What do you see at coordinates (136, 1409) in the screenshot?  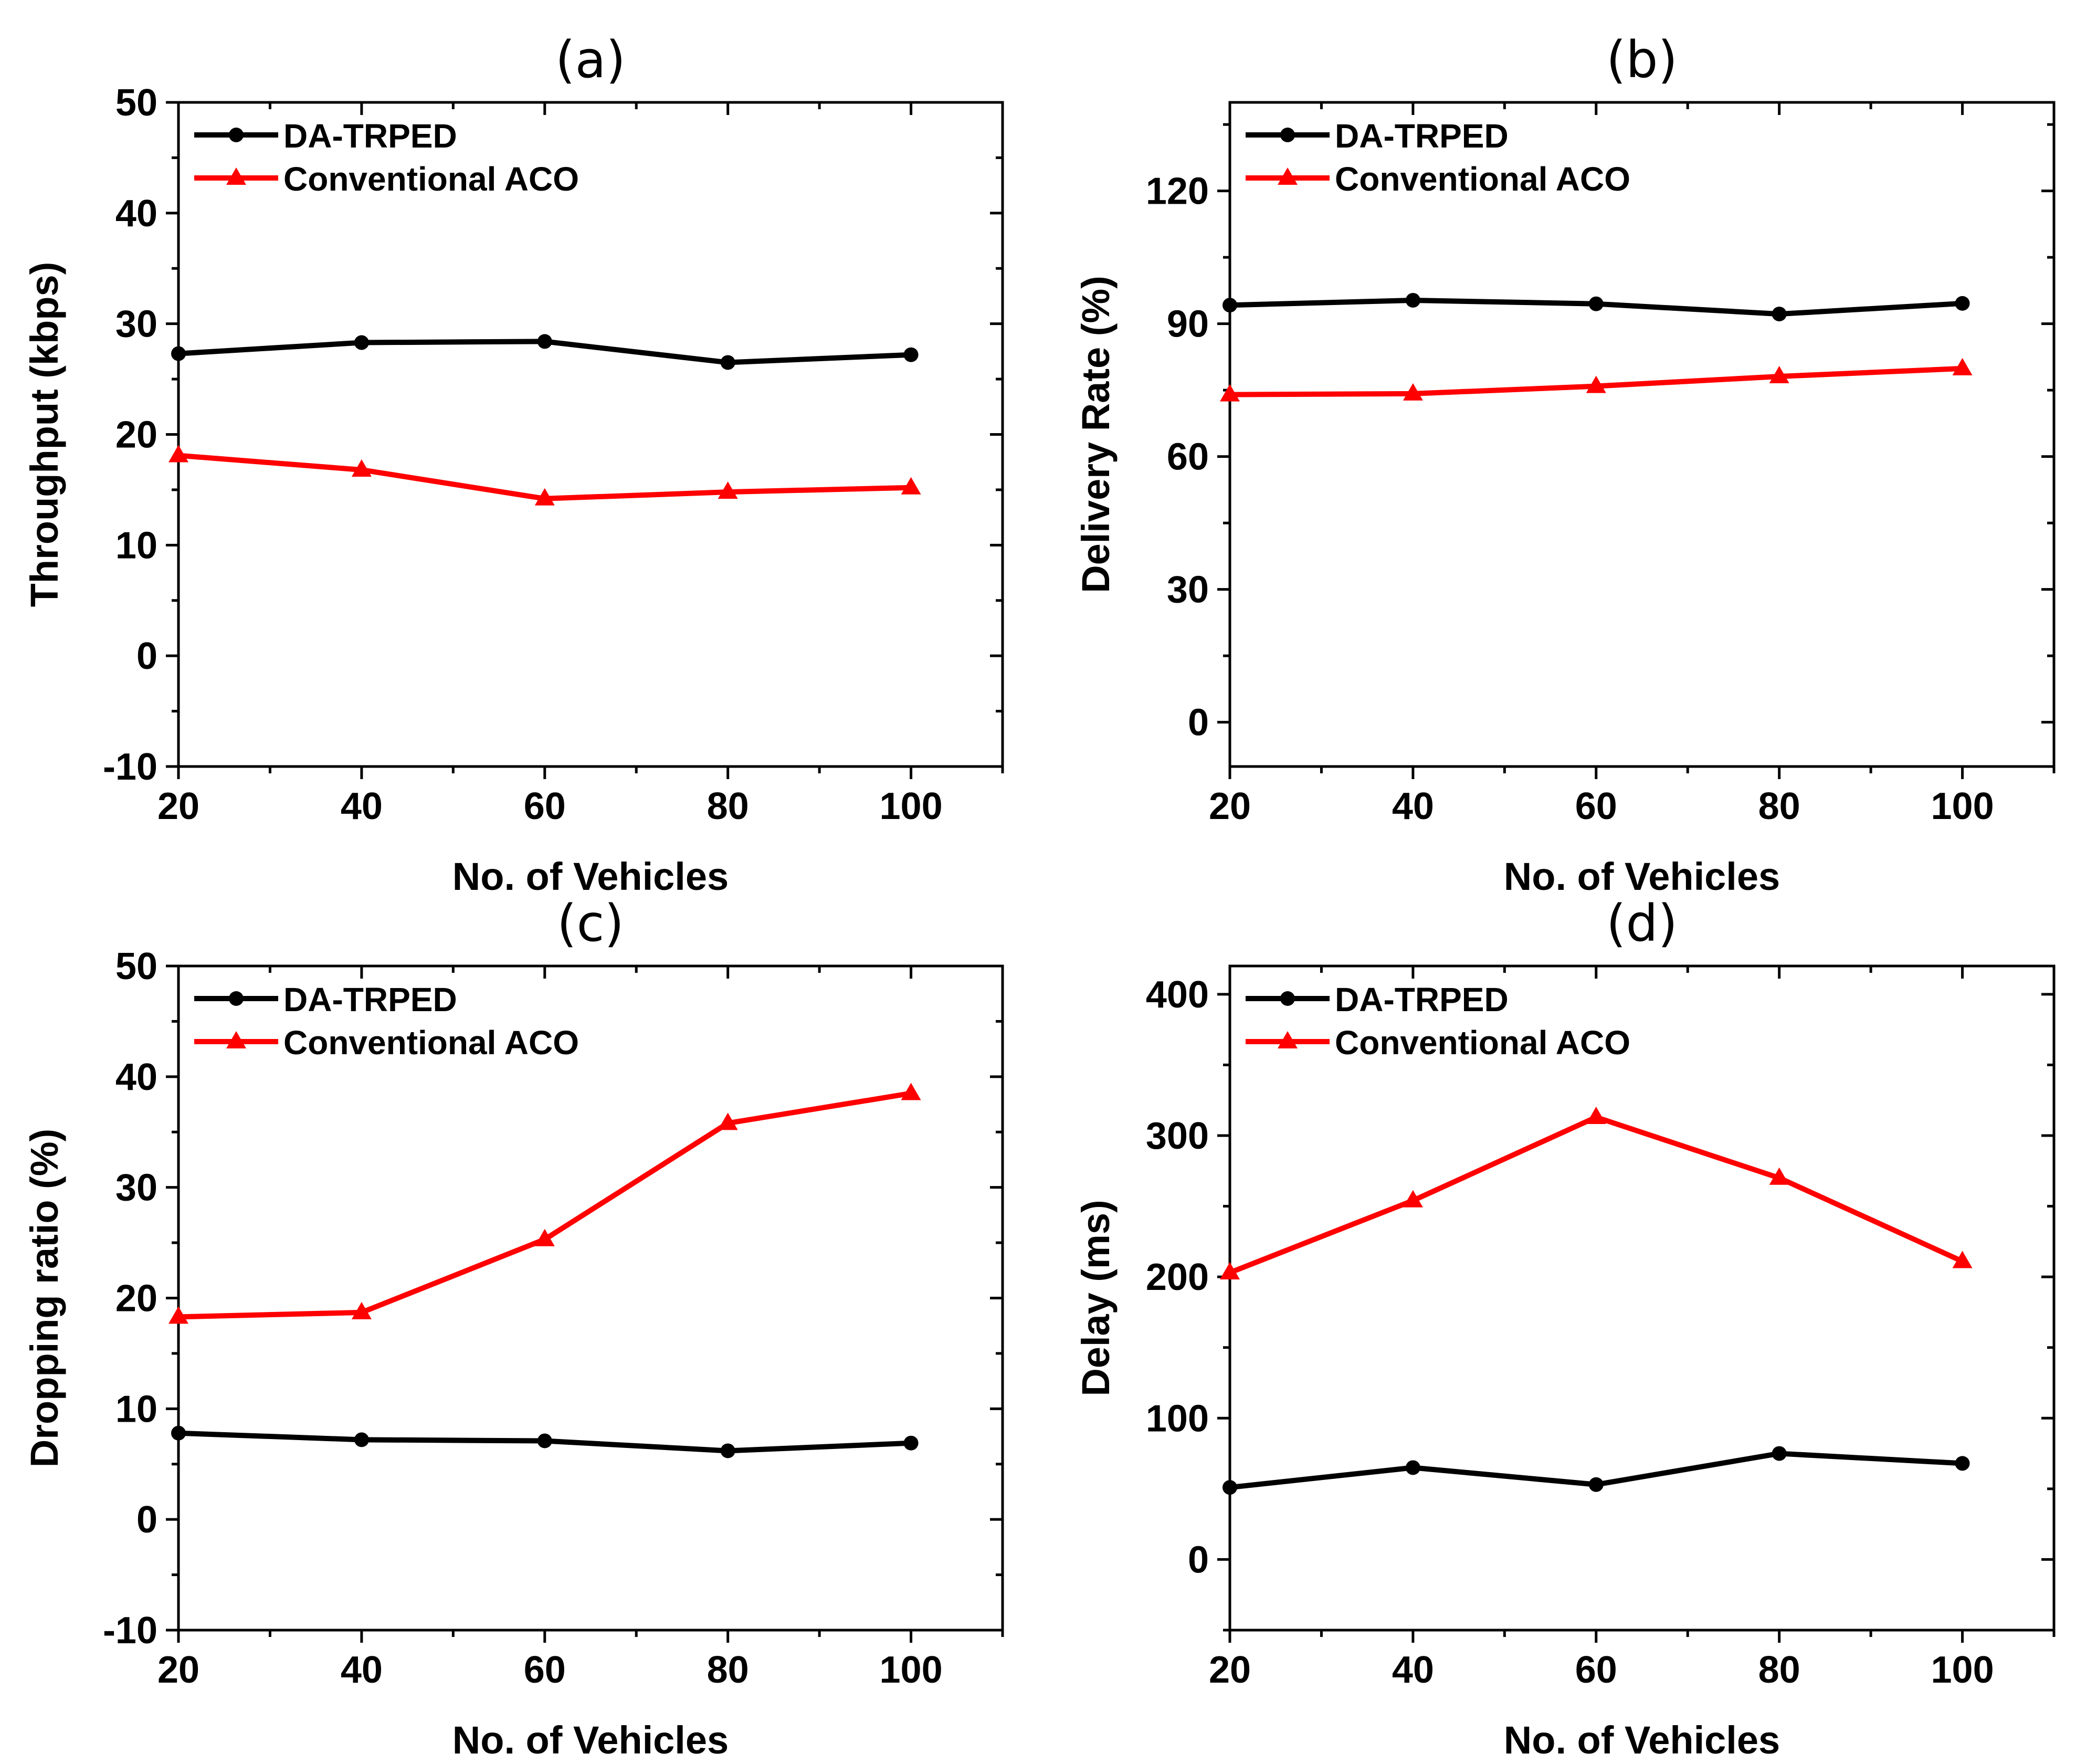 I see `y-tick-label: 10` at bounding box center [136, 1409].